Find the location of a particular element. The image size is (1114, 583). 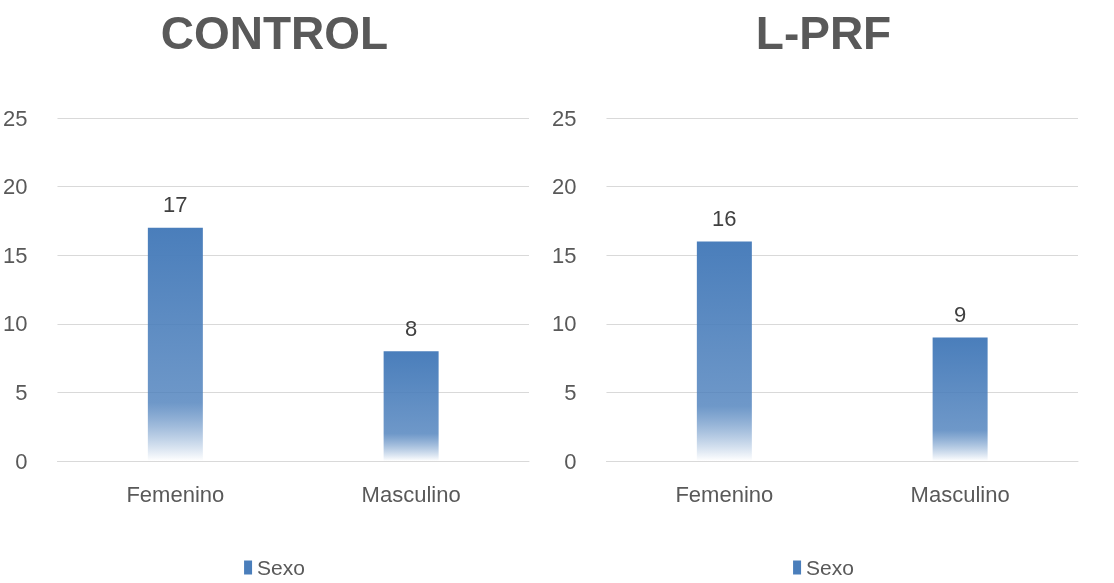

chart-title: CONTROL is located at coordinates (274, 33).